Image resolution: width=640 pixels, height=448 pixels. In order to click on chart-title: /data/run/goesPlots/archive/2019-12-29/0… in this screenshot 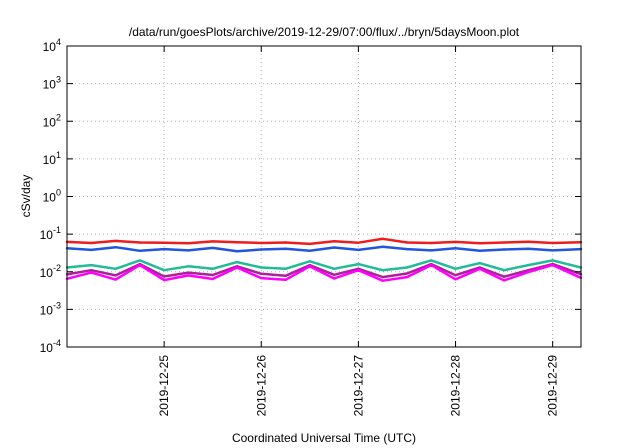, I will do `click(324, 32)`.